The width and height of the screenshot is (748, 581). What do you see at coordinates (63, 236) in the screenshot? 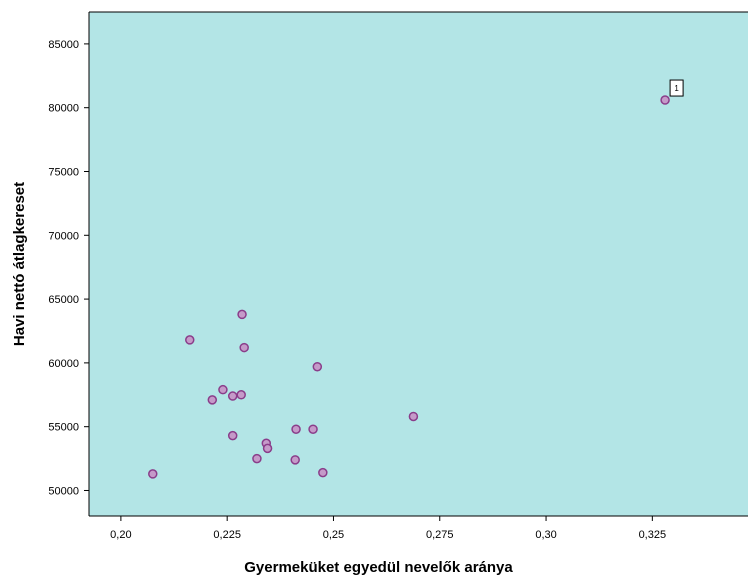
I see `y-tick-label: 70000` at bounding box center [63, 236].